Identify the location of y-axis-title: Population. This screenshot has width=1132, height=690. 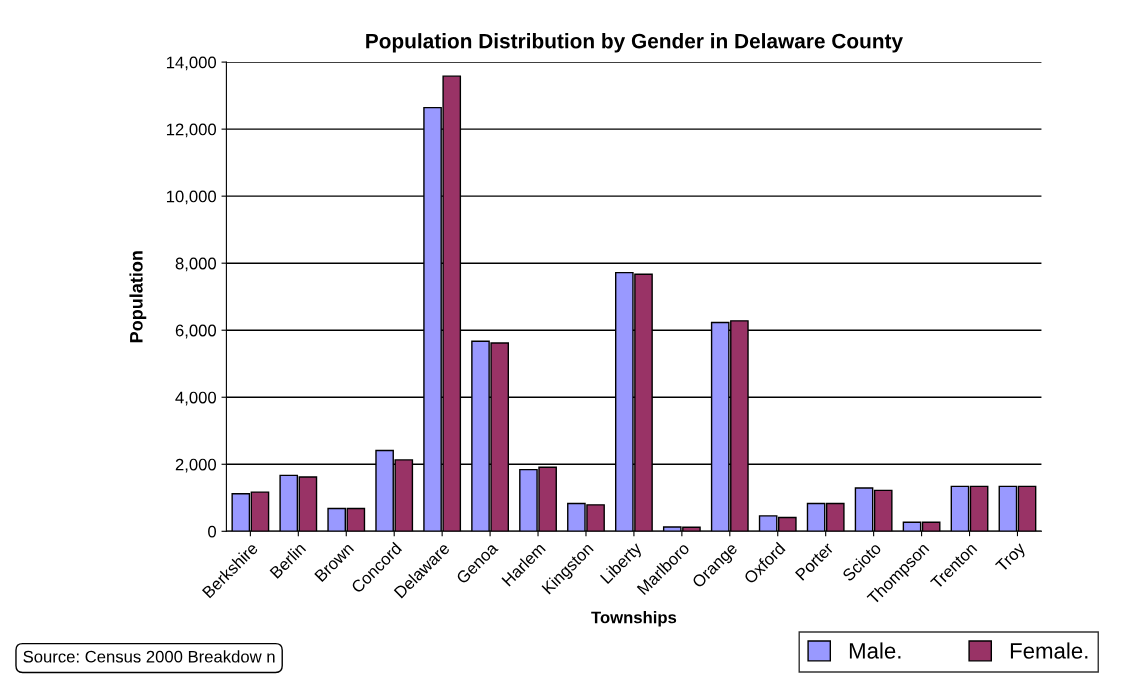
(138, 297).